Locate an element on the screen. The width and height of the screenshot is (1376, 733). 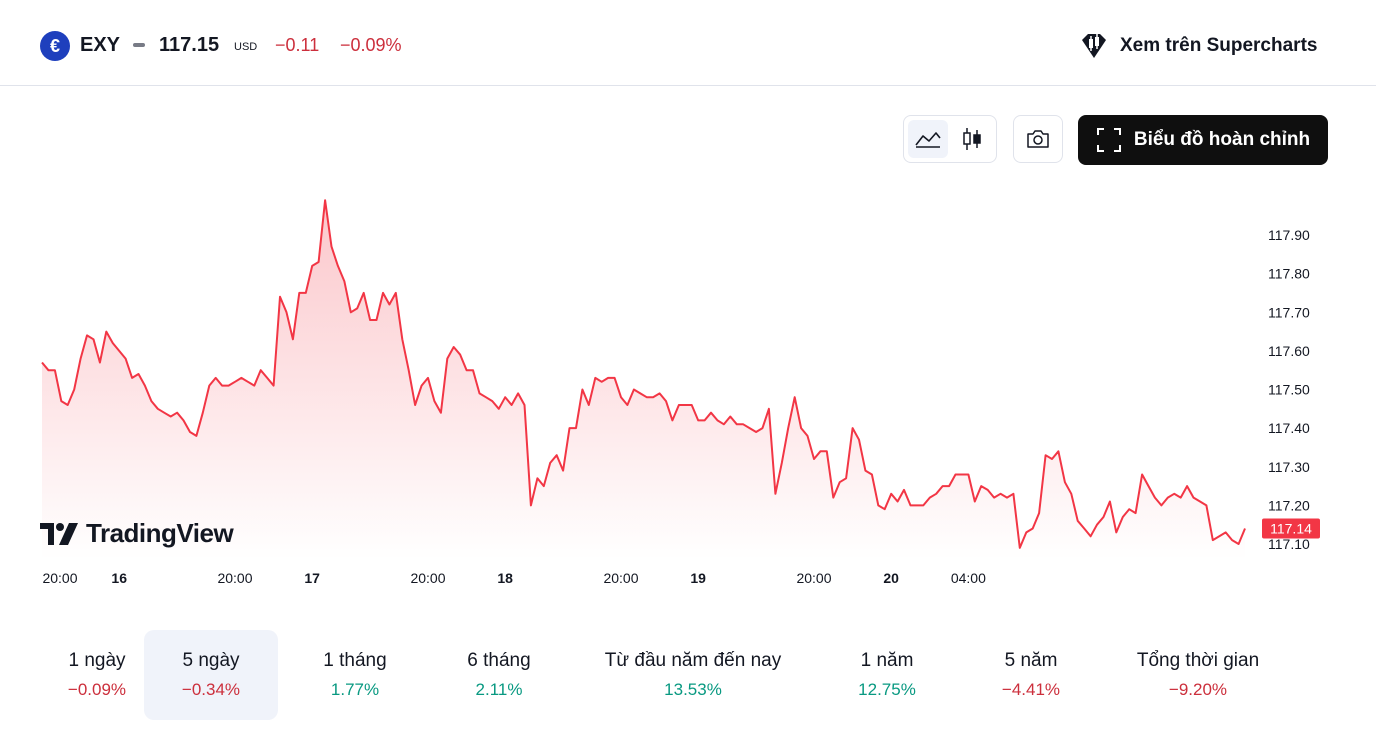
area-chart-button is located at coordinates (928, 139).